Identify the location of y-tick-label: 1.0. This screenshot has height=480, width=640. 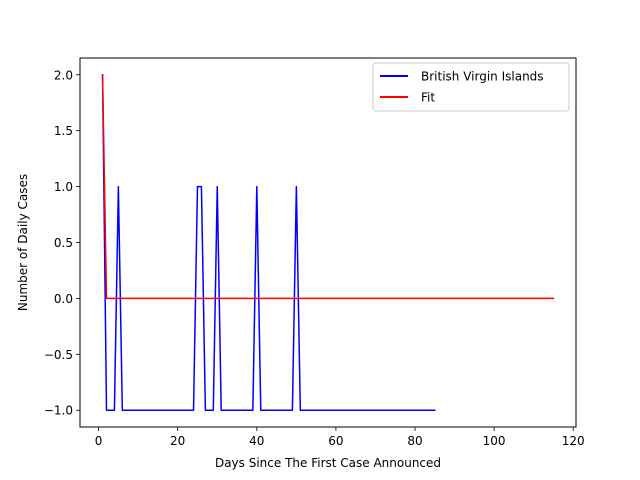
(63, 187).